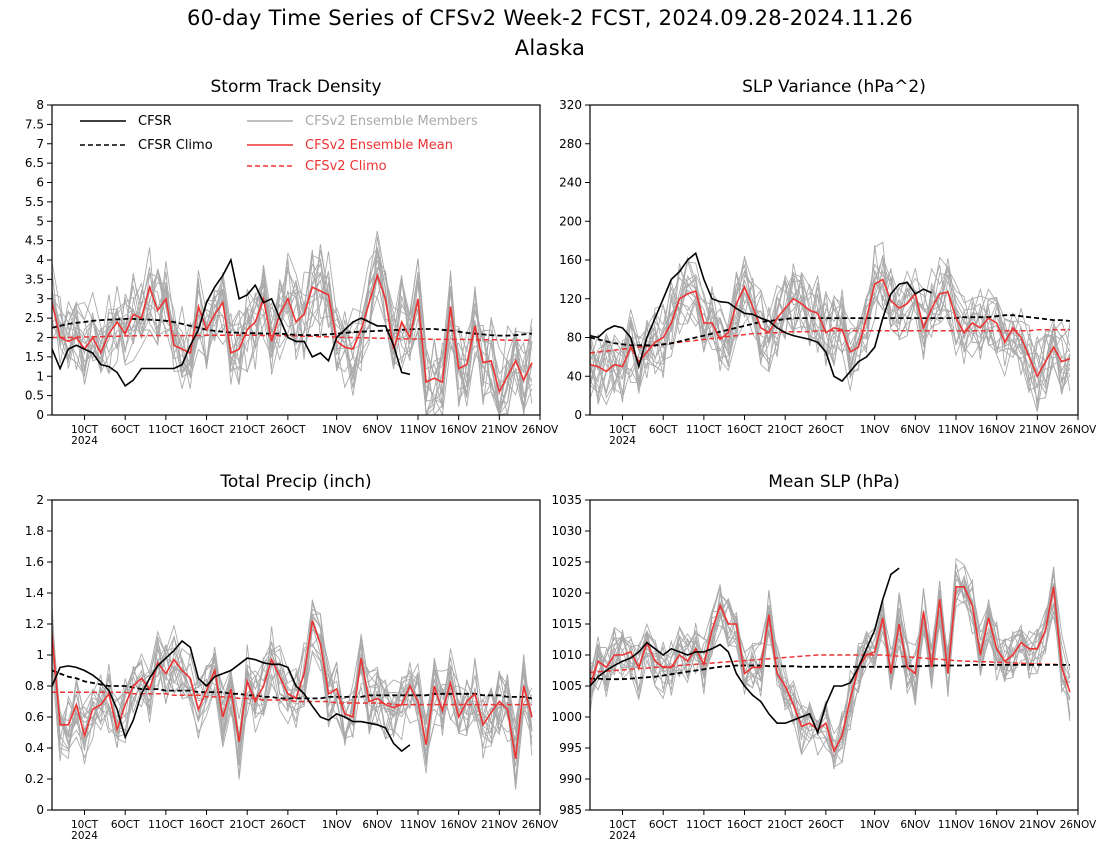 The width and height of the screenshot is (1100, 850). What do you see at coordinates (566, 686) in the screenshot?
I see `y-tick-label: 1005` at bounding box center [566, 686].